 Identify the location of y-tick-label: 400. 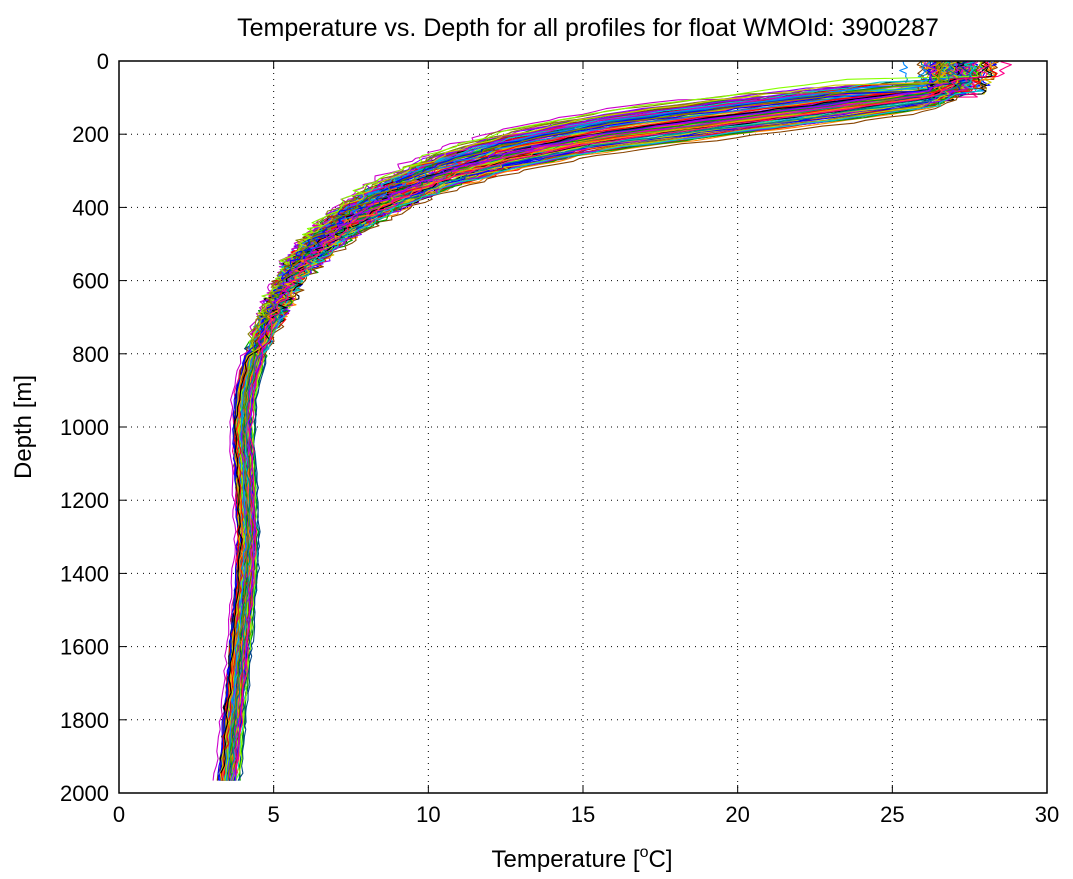
(90, 207).